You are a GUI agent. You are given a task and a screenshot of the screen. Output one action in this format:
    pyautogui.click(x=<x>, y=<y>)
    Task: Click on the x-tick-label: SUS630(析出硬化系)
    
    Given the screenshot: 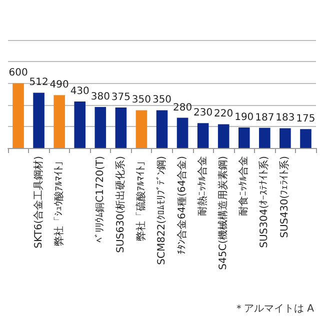 What is the action you would take?
    pyautogui.click(x=120, y=204)
    